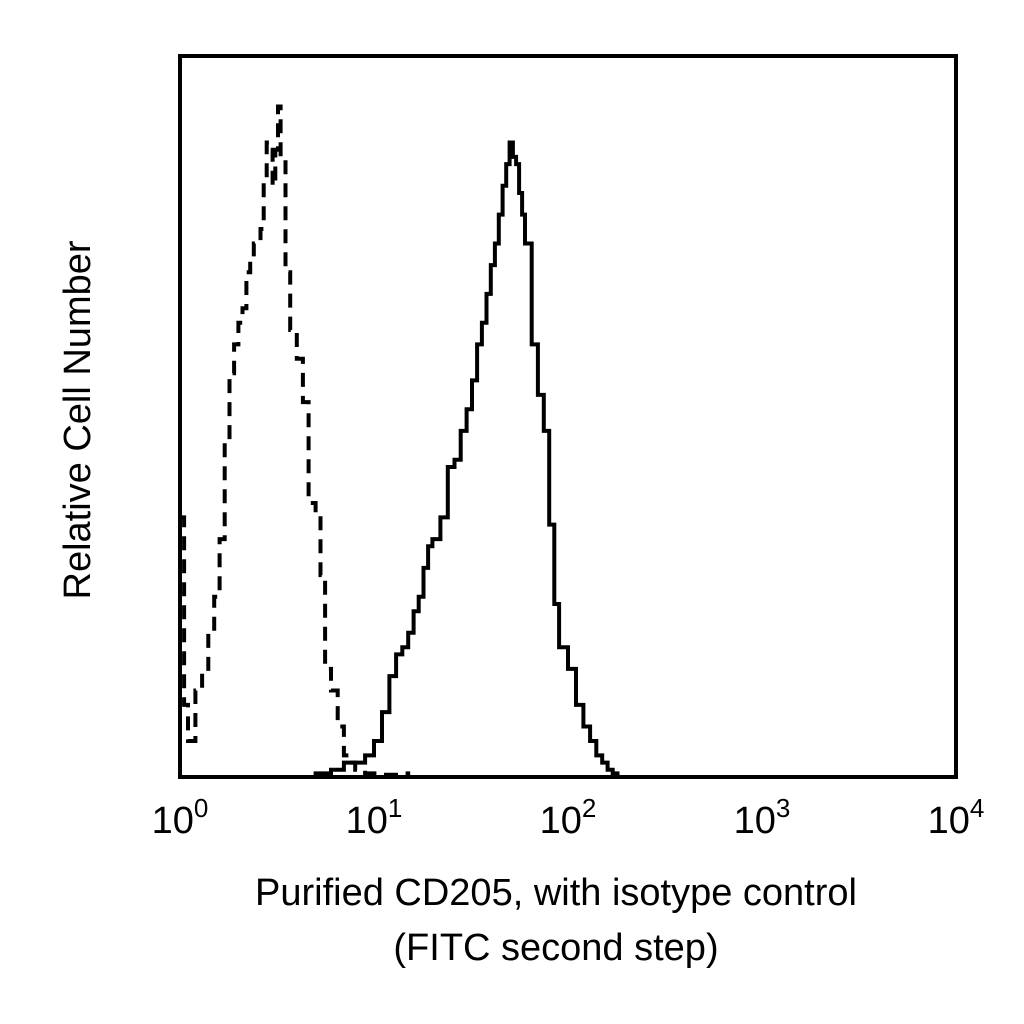 This screenshot has height=1024, width=1024. I want to click on x-tick-label-3: 10³, so click(762, 817).